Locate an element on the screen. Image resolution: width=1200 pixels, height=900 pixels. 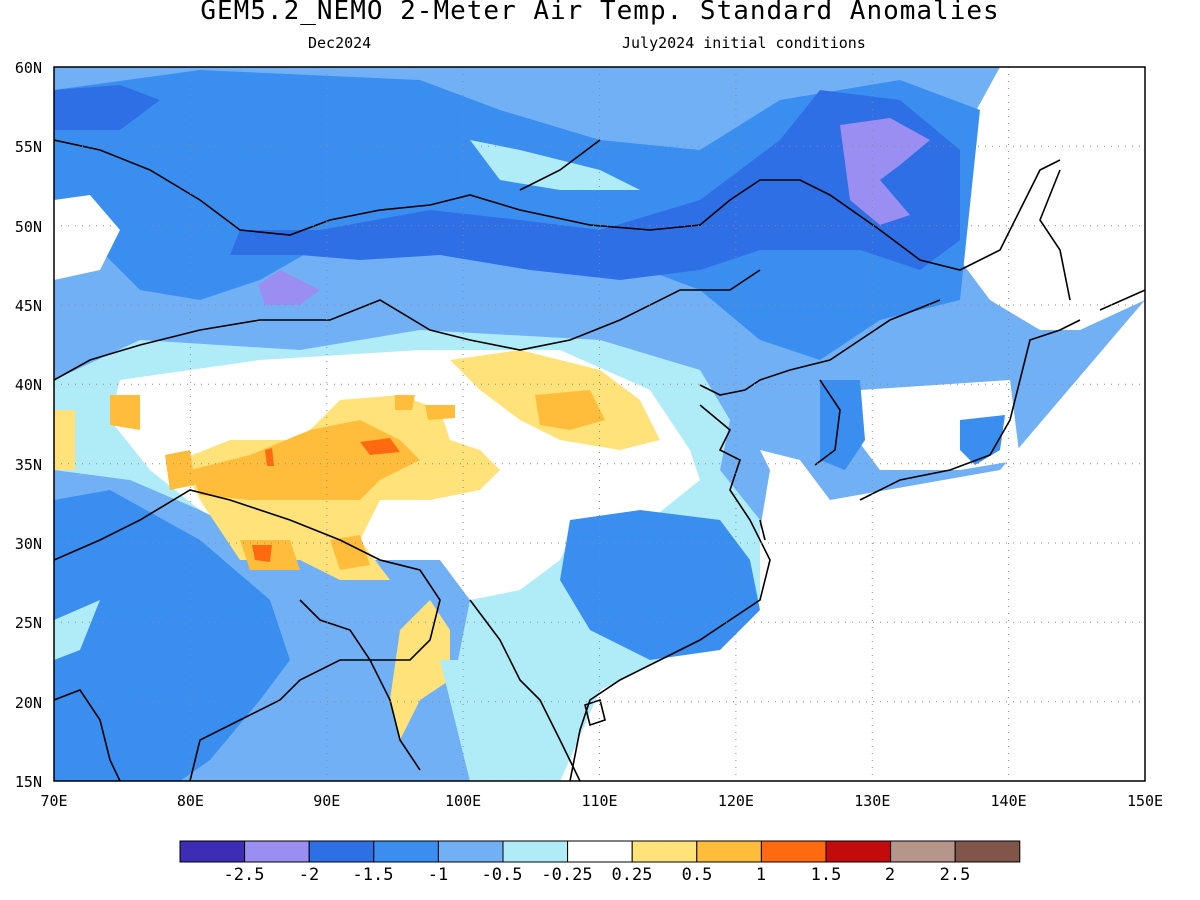
lat-label: 55N is located at coordinates (28, 147).